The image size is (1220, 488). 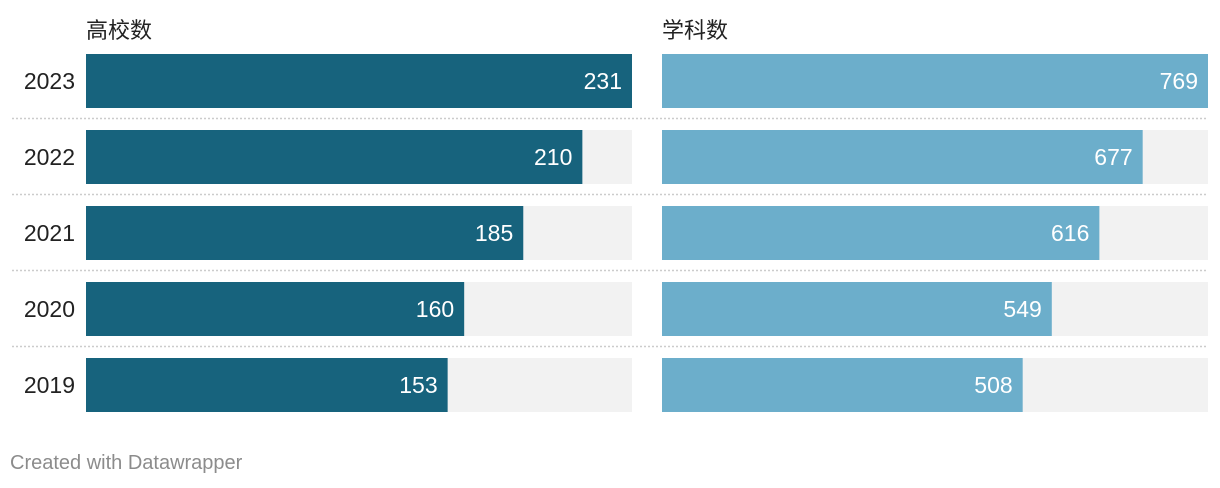 I want to click on bar-2-2023, so click(x=935, y=81).